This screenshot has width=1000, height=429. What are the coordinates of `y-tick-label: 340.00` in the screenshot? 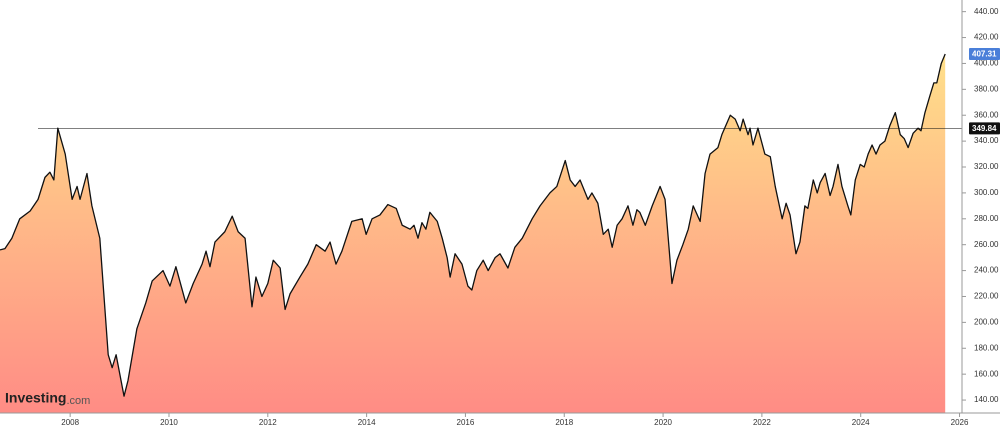 It's located at (986, 140).